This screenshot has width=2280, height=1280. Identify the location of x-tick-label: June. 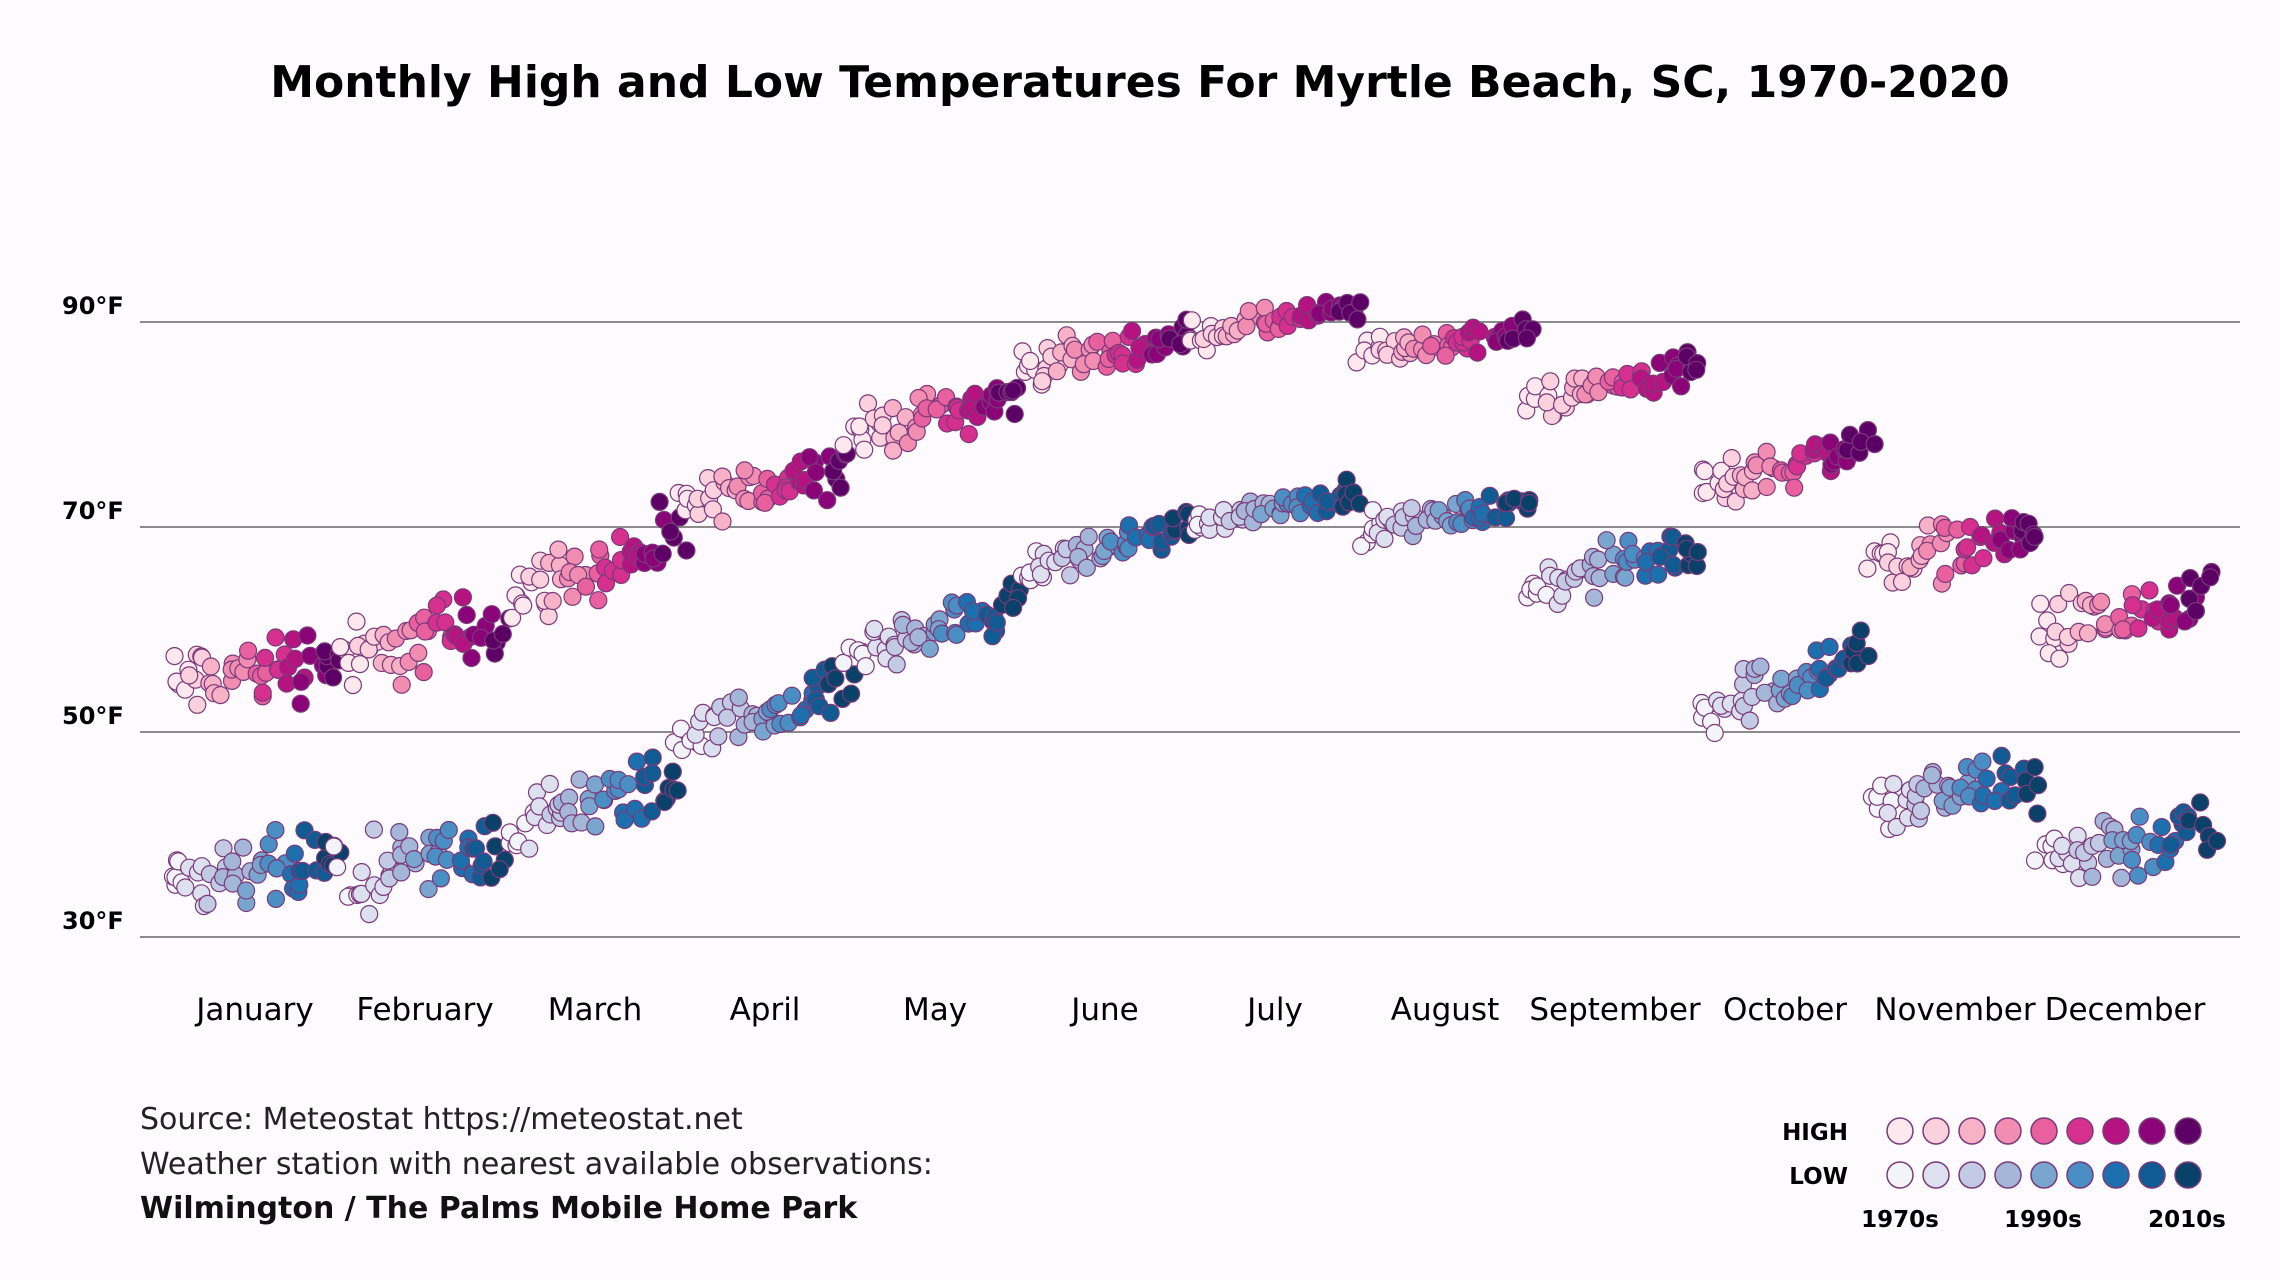
(1104, 1010).